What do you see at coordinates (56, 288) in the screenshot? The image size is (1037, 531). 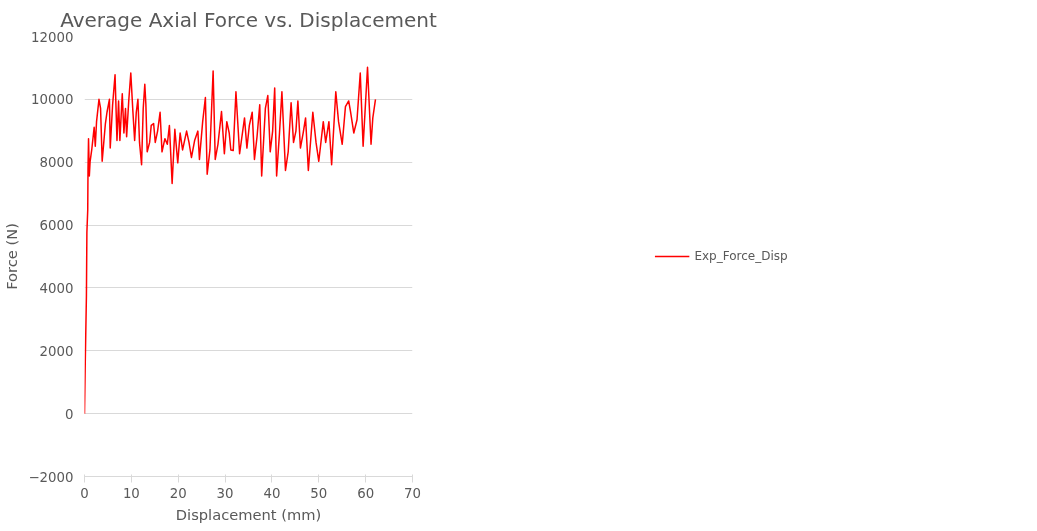 I see `y-tick-label: 4000` at bounding box center [56, 288].